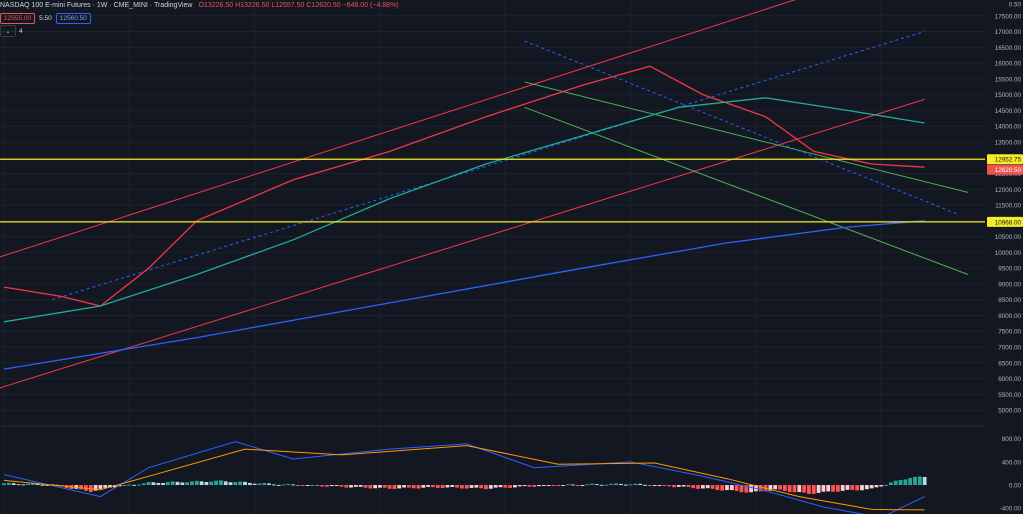 This screenshot has width=1023, height=514. What do you see at coordinates (1008, 16) in the screenshot?
I see `price-tick-label: 17500.00` at bounding box center [1008, 16].